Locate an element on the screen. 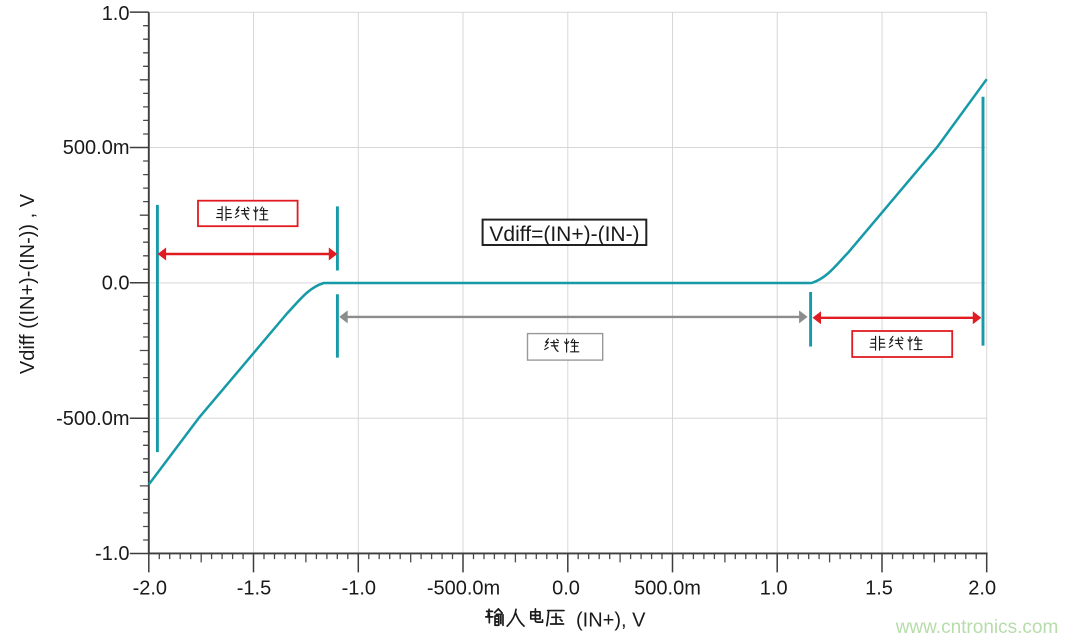 The image size is (1080, 643). svg-text: (IN+), V is located at coordinates (611, 621).